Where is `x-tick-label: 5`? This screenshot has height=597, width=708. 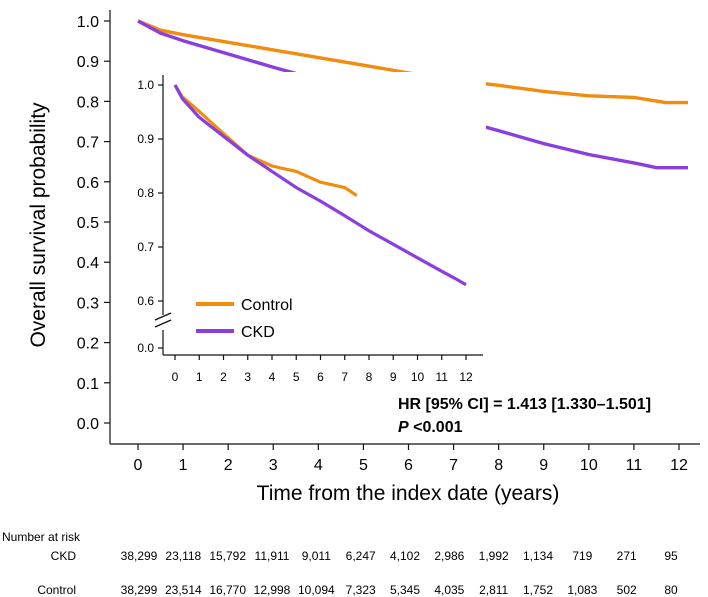
x-tick-label: 5 is located at coordinates (363, 465).